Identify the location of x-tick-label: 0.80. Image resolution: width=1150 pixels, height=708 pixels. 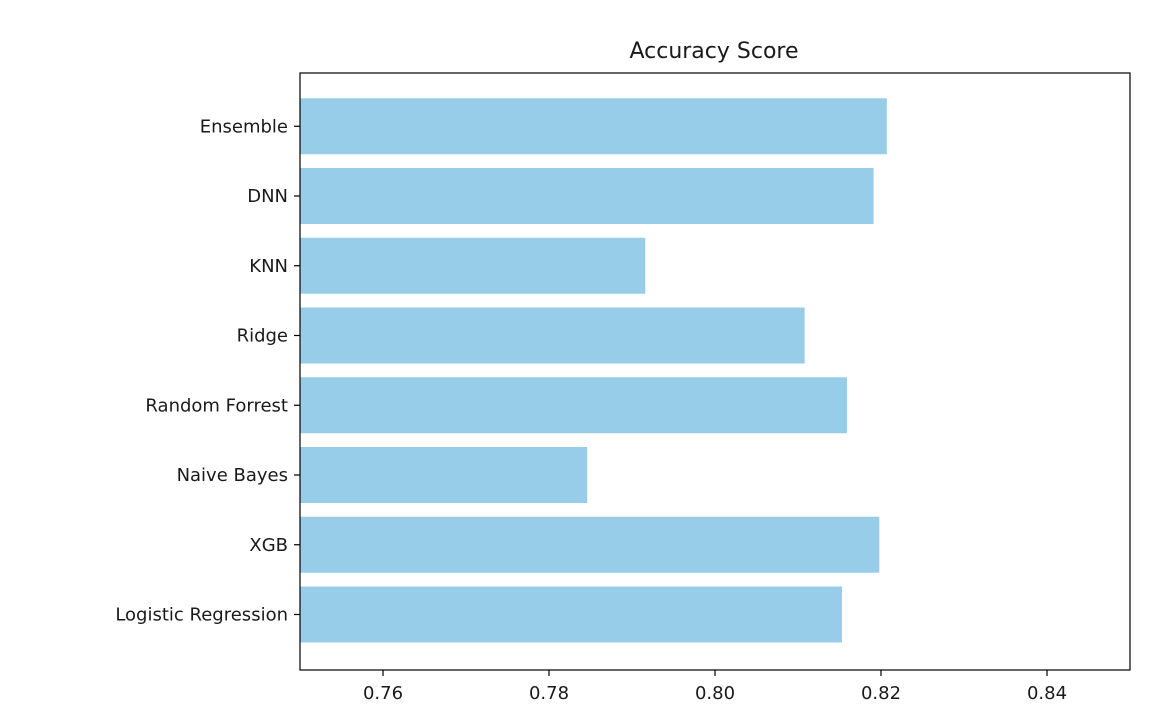
(715, 693).